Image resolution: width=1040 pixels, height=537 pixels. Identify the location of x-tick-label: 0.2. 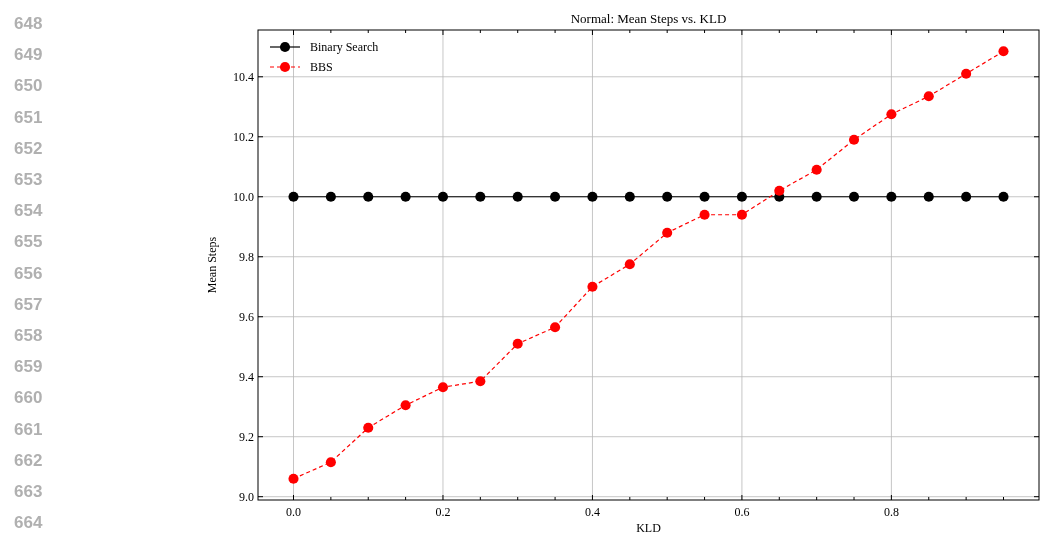
(443, 512).